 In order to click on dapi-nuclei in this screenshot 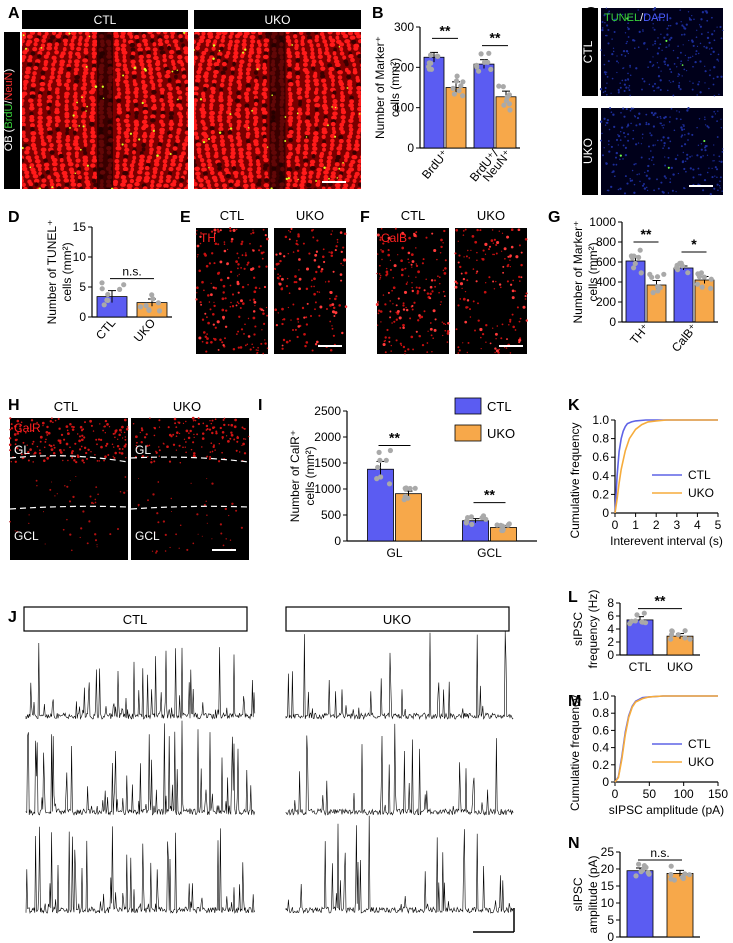, I will do `click(662, 151)`.